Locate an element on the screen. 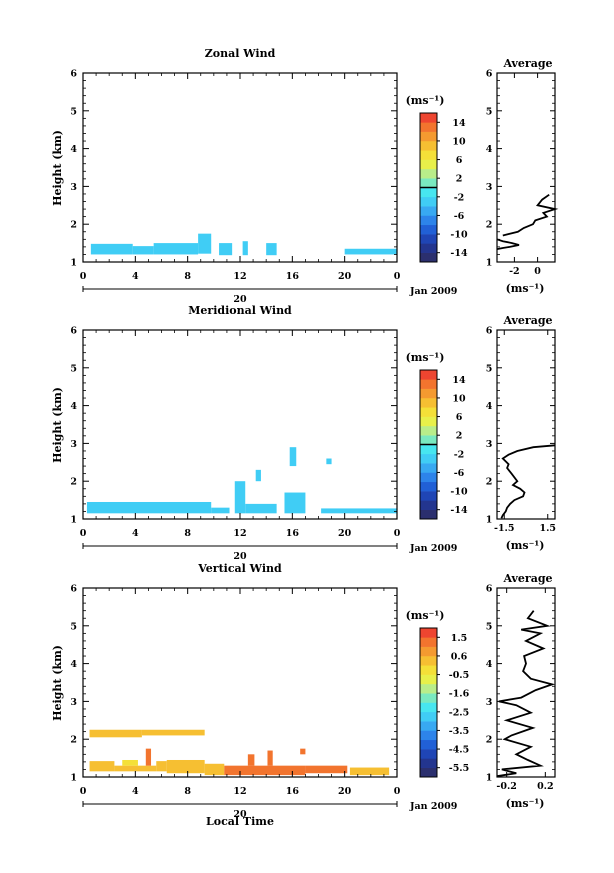  average-y-tick-label: 4 is located at coordinates (489, 149).